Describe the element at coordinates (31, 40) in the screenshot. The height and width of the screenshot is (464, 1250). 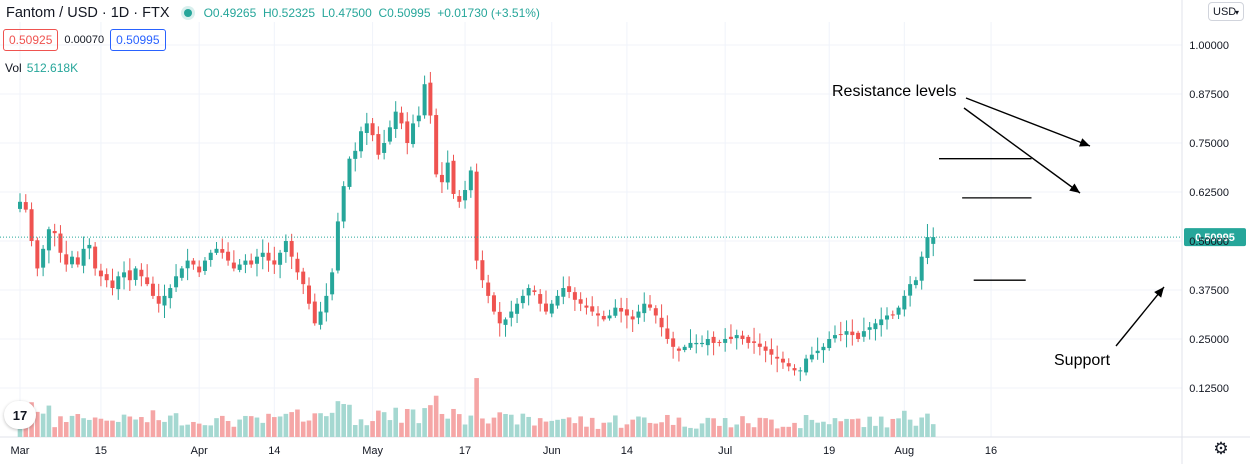
I see `sell-price-button: 0.50925` at that location.